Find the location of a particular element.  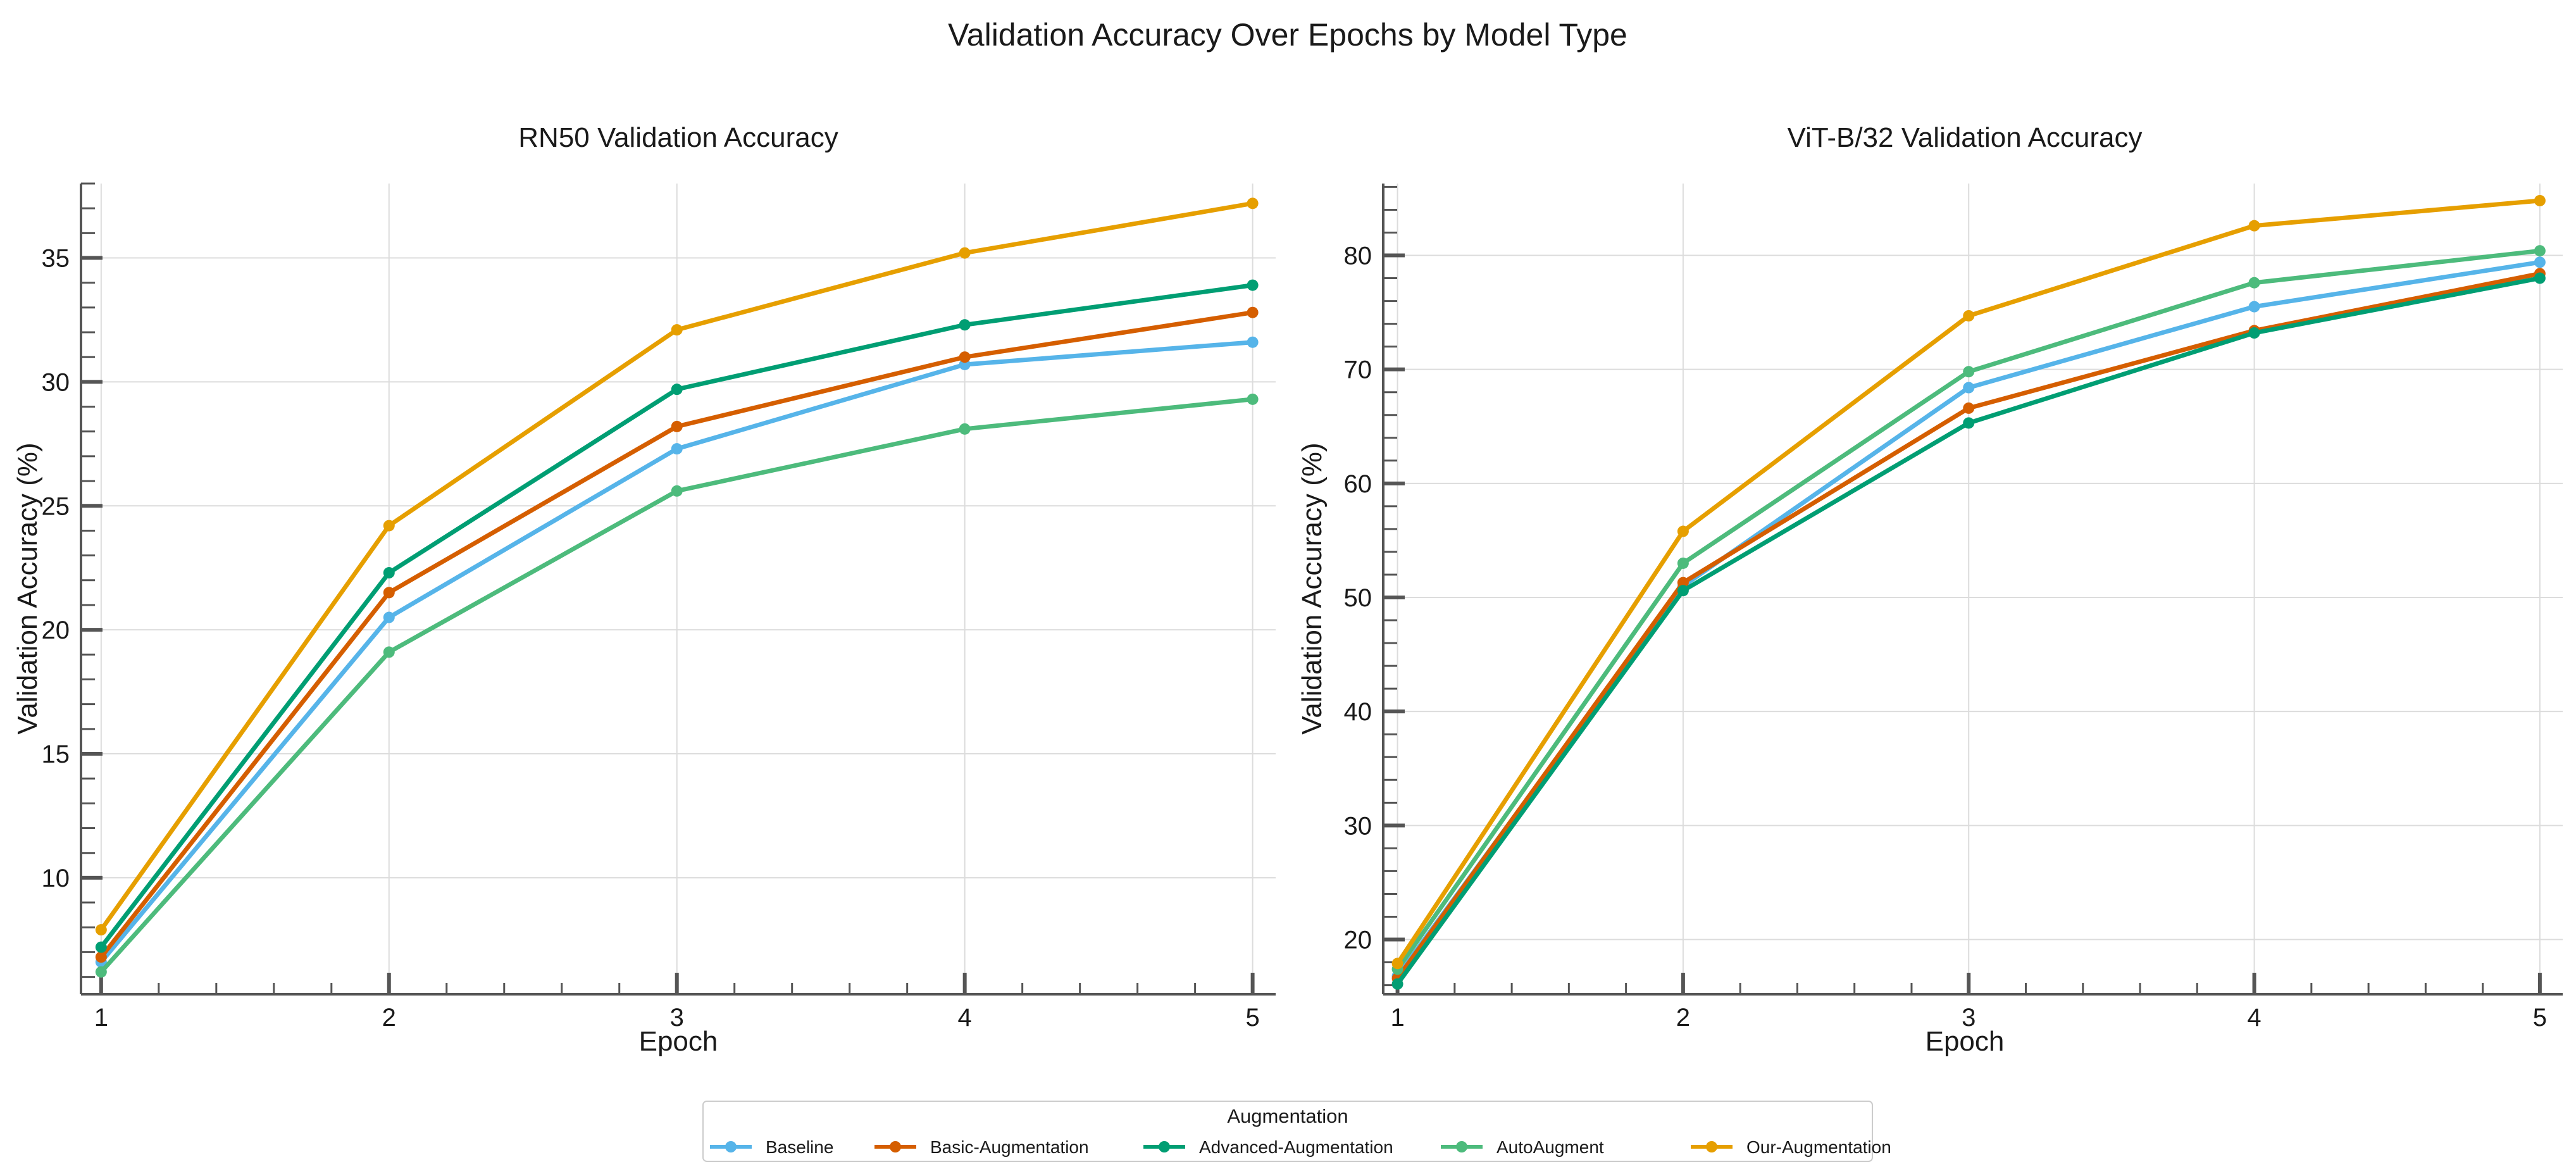

rn50-y-tick-label-15: 15 is located at coordinates (56, 754).